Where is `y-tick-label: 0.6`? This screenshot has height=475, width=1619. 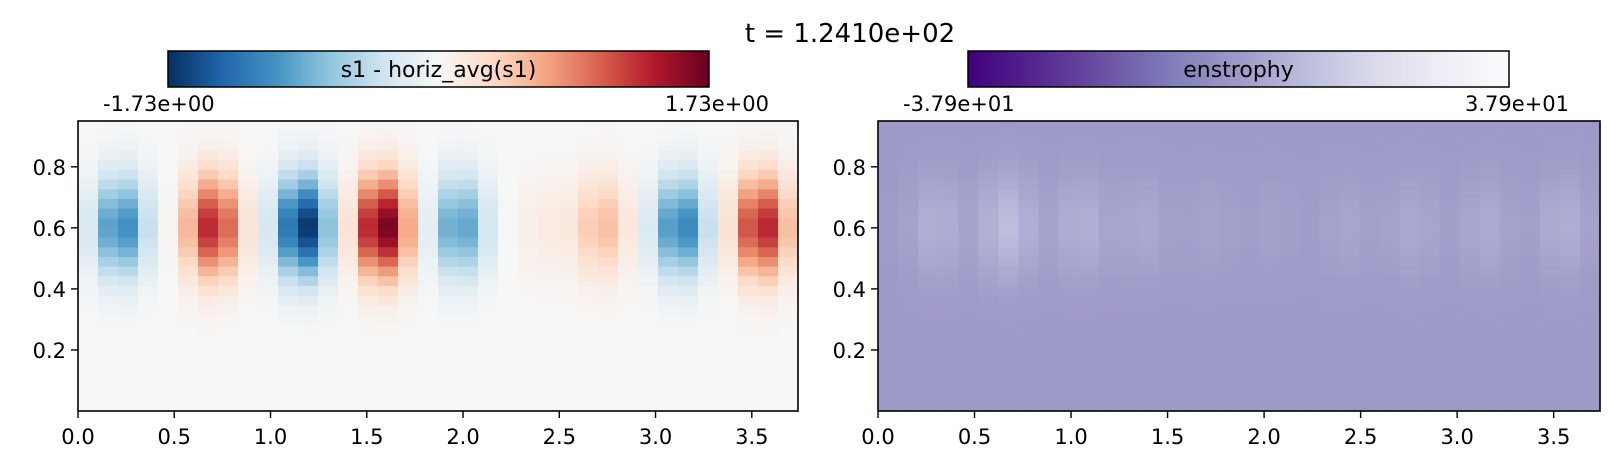
y-tick-label: 0.6 is located at coordinates (49, 229).